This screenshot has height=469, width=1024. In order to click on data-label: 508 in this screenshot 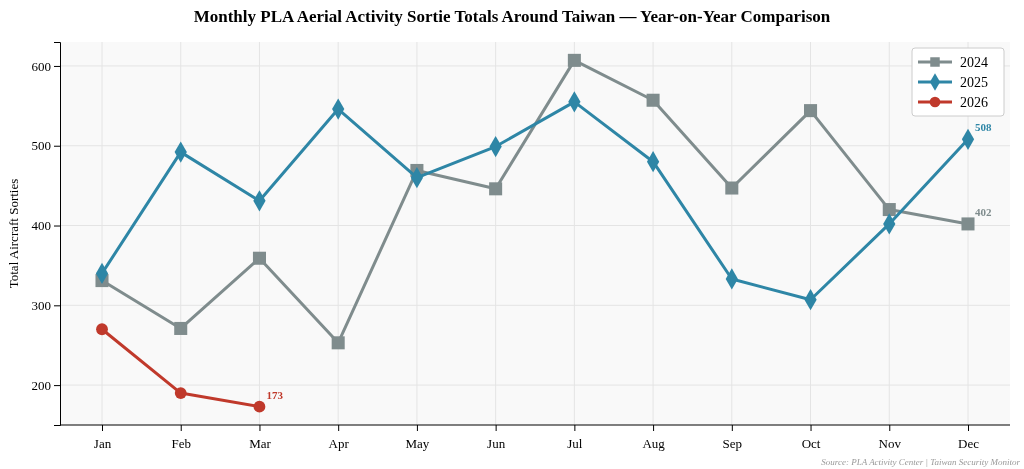, I will do `click(983, 127)`.